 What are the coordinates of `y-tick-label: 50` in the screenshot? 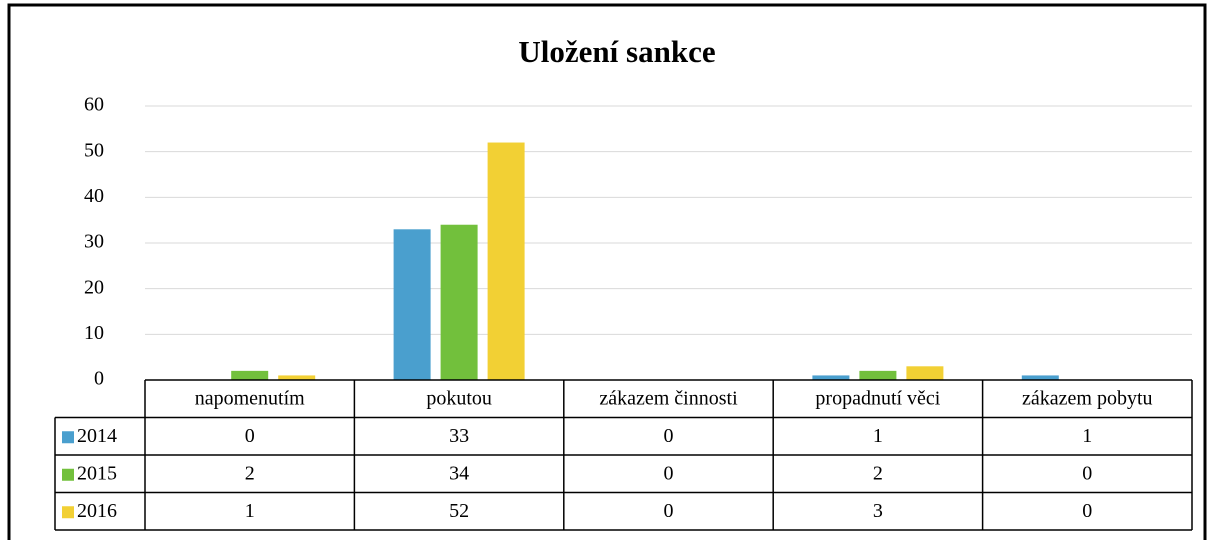 It's located at (94, 150).